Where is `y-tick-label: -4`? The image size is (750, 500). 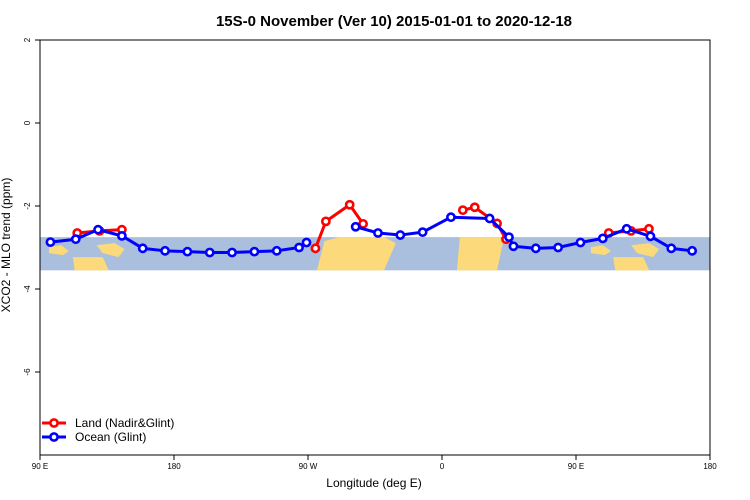 y-tick-label: -4 is located at coordinates (27, 289).